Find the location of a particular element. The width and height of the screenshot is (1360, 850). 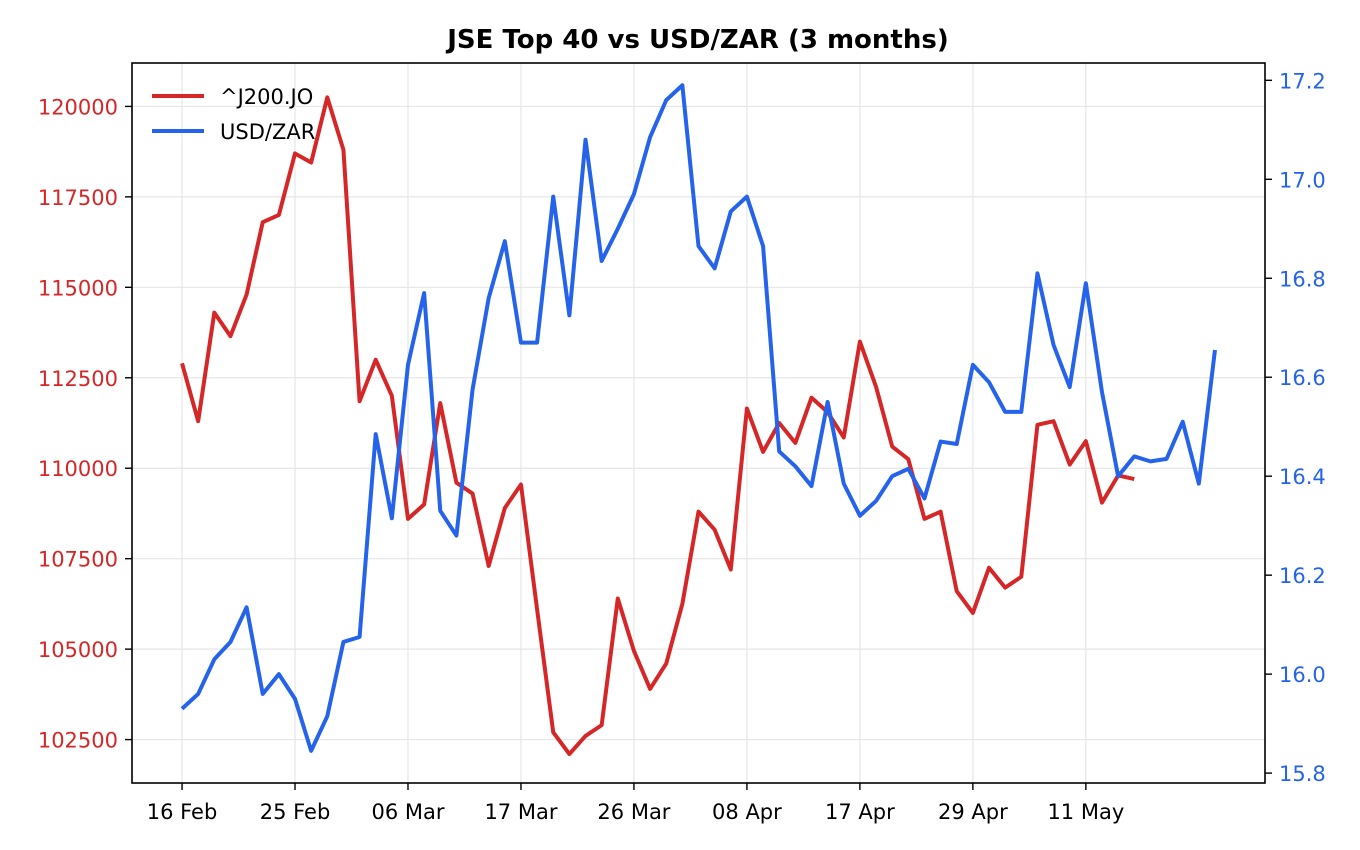

y-left-tick-label: 115000 is located at coordinates (78, 288).